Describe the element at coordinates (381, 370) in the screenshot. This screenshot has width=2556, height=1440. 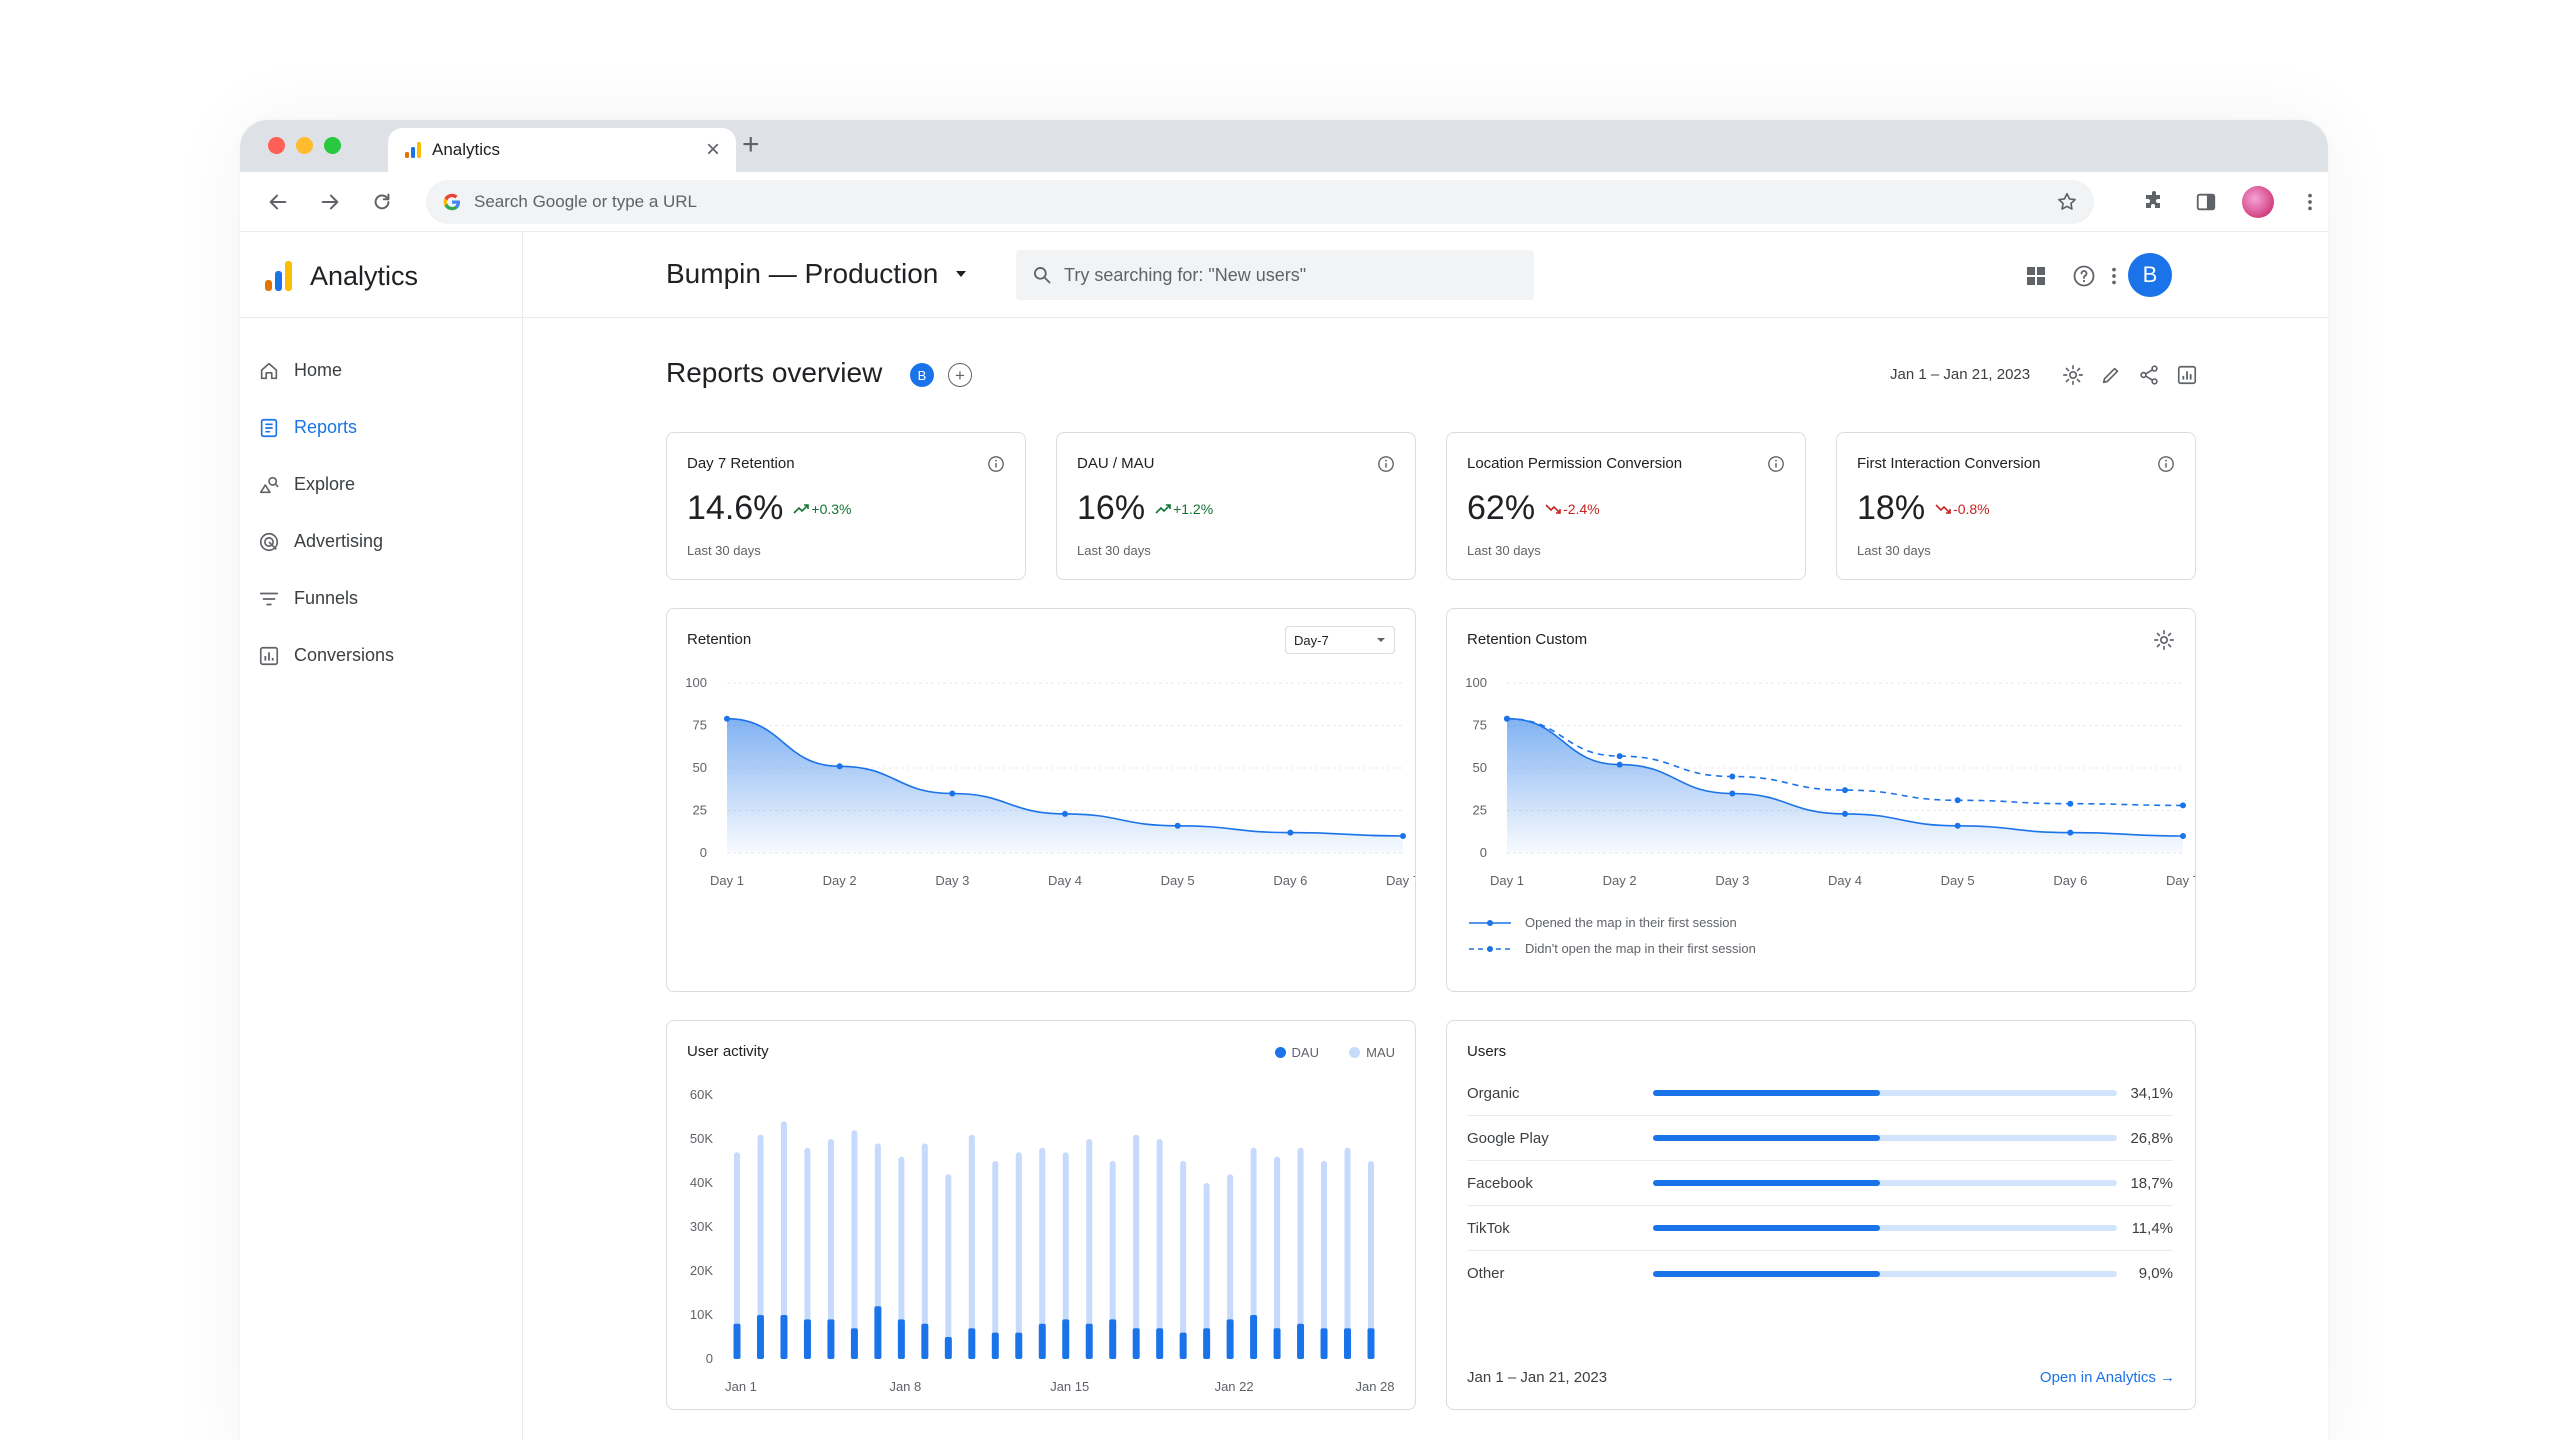
I see `sidebar-item-home: Home` at that location.